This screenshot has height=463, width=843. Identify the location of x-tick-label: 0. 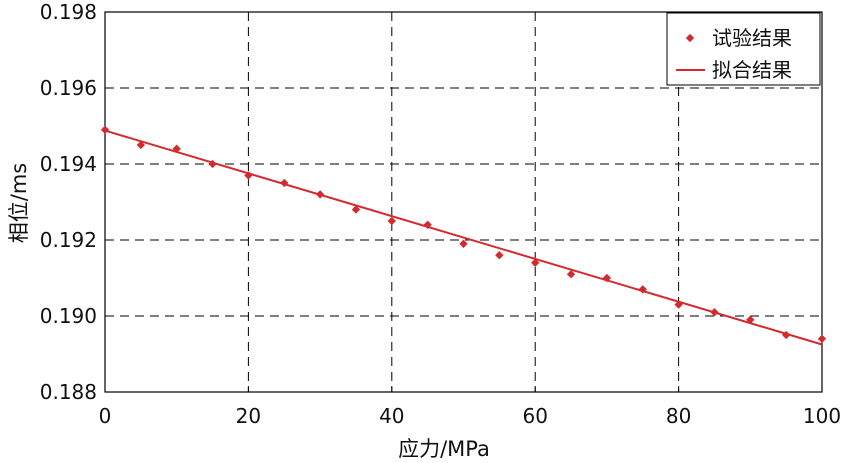
(105, 416).